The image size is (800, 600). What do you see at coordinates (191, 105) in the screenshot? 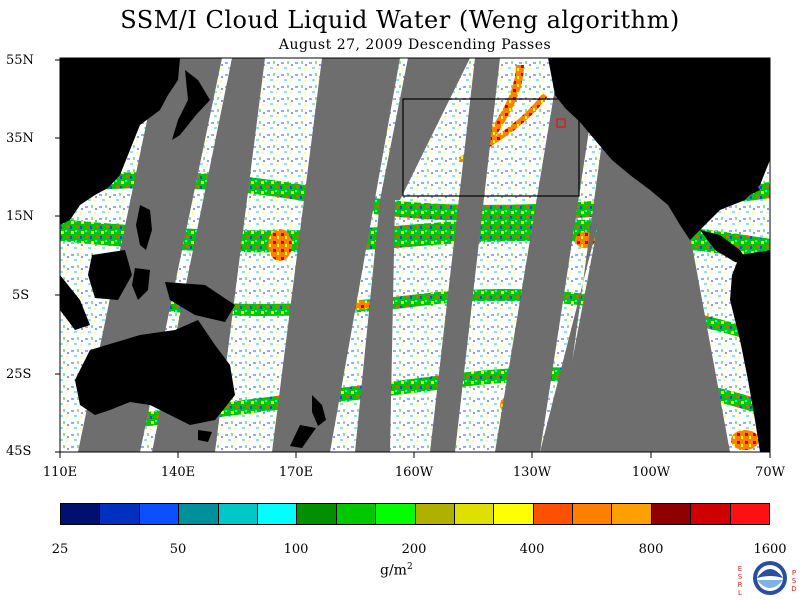
I see `japan-island` at bounding box center [191, 105].